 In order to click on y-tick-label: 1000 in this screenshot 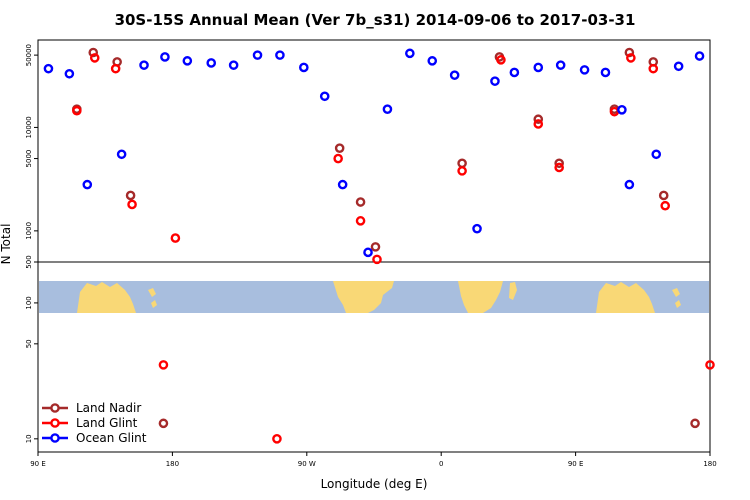, I will do `click(29, 231)`.